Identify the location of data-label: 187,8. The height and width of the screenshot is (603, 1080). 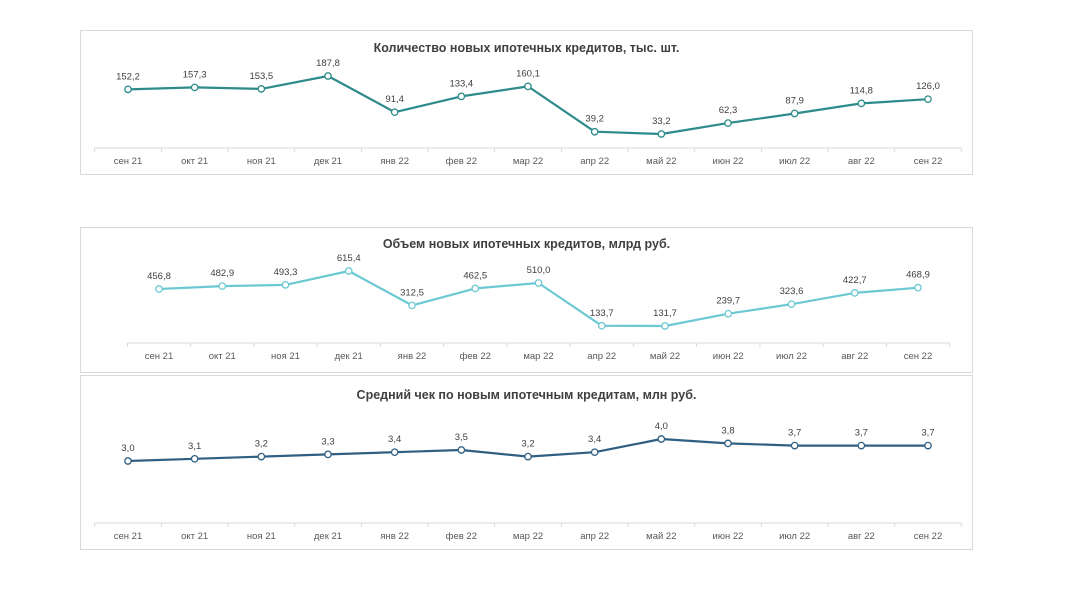
(328, 63).